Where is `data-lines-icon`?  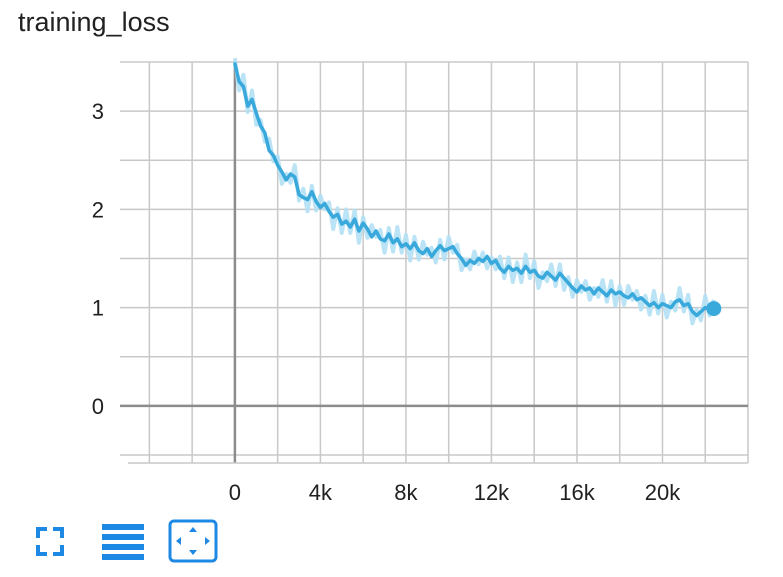 data-lines-icon is located at coordinates (123, 542).